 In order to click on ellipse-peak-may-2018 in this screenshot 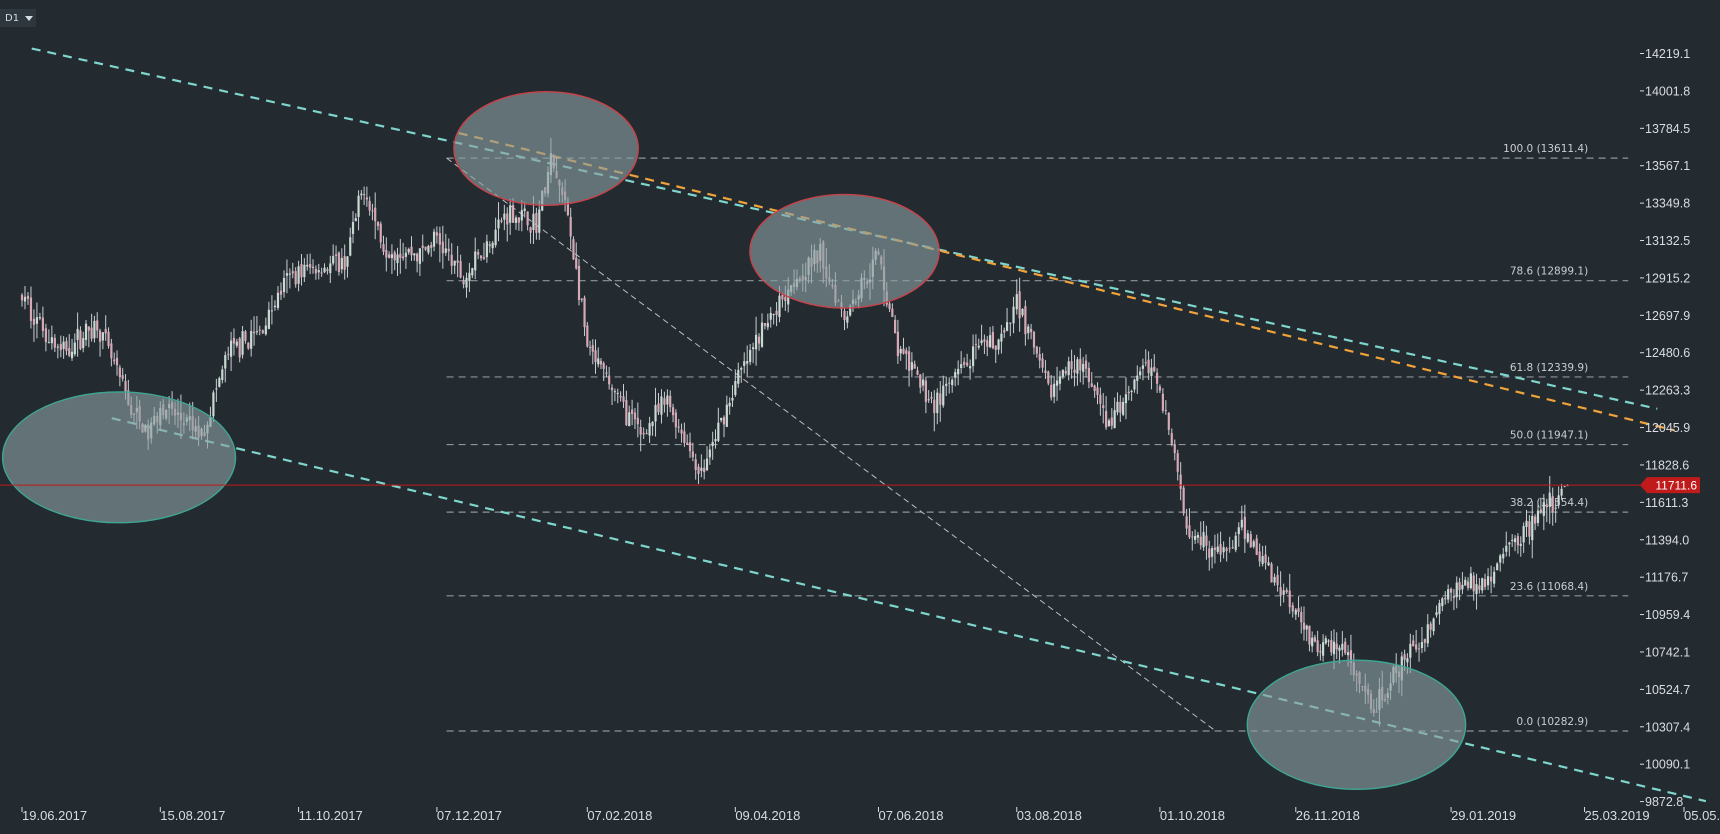, I will do `click(844, 251)`.